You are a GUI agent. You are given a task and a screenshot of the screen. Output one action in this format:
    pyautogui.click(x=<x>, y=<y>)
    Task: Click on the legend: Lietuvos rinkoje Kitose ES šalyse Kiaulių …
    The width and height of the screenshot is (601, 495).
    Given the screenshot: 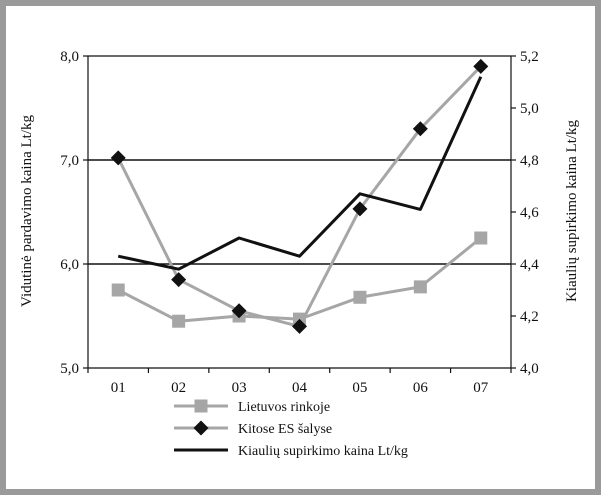 What is the action you would take?
    pyautogui.click(x=291, y=429)
    